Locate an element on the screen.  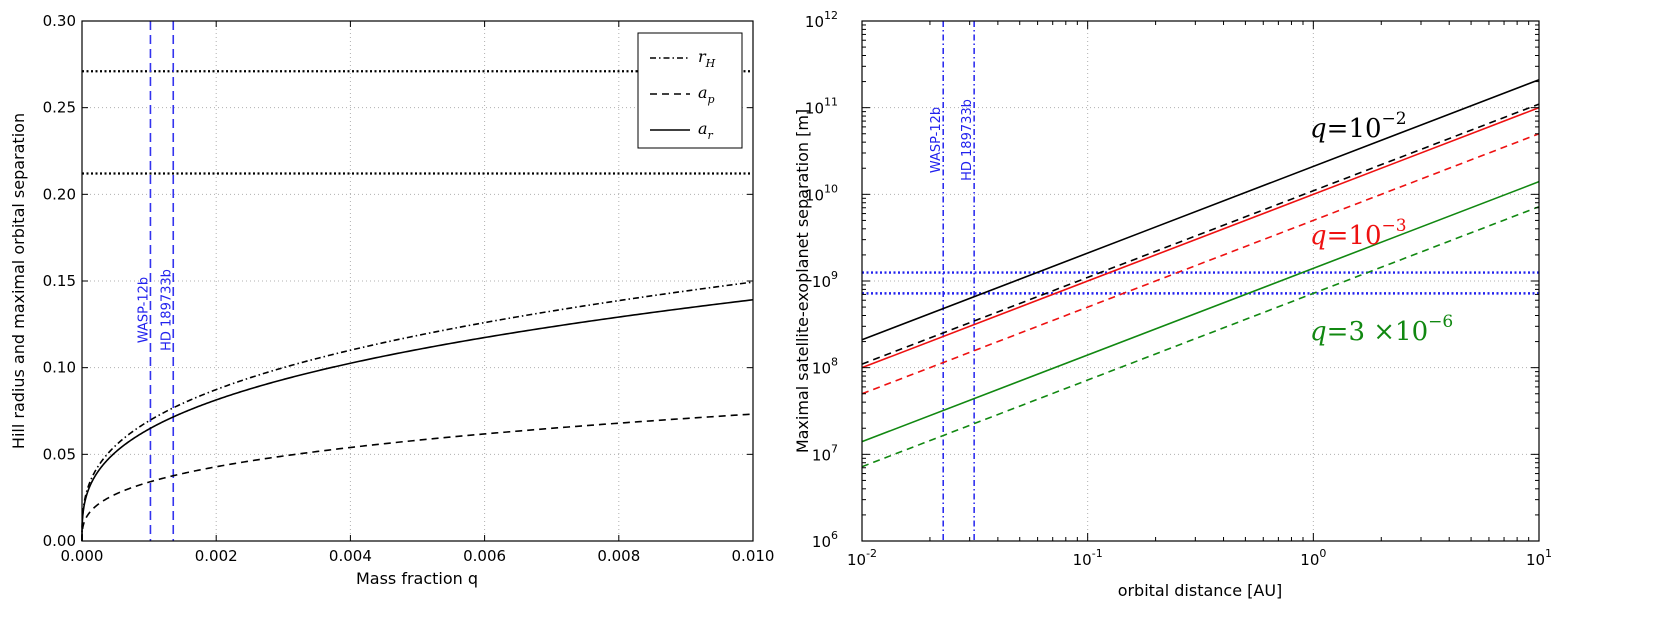
right-y-tick-label: 10⁹ is located at coordinates (825, 280).